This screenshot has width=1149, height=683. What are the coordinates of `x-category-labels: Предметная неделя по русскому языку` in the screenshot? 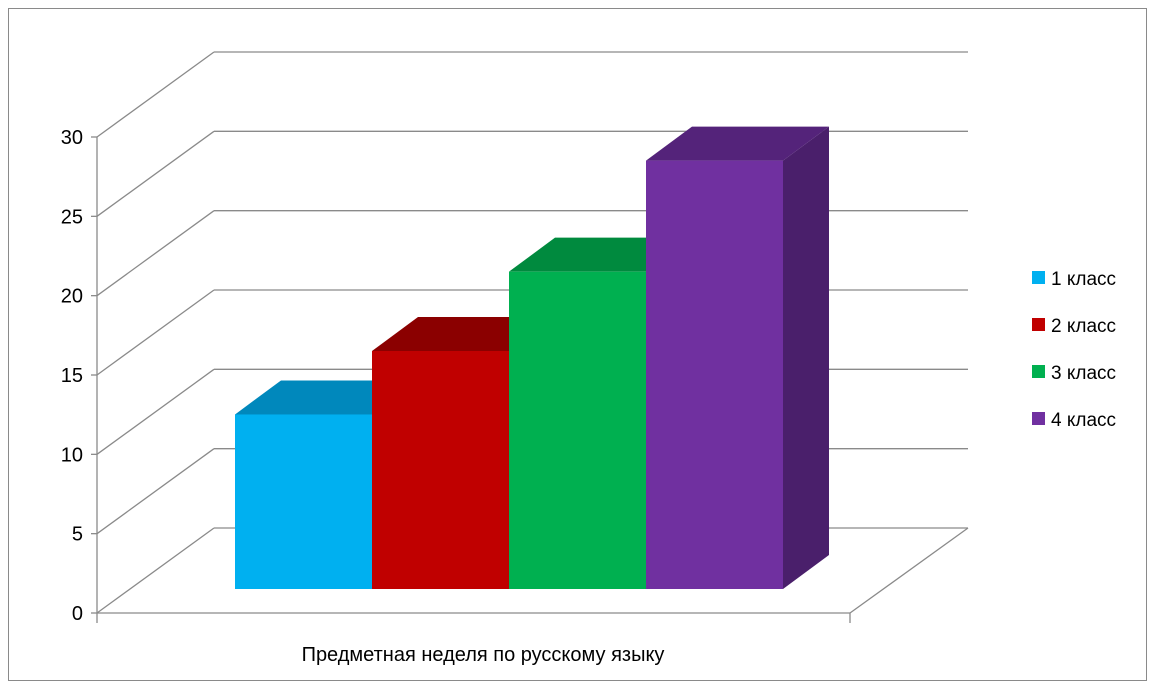 It's located at (483, 655).